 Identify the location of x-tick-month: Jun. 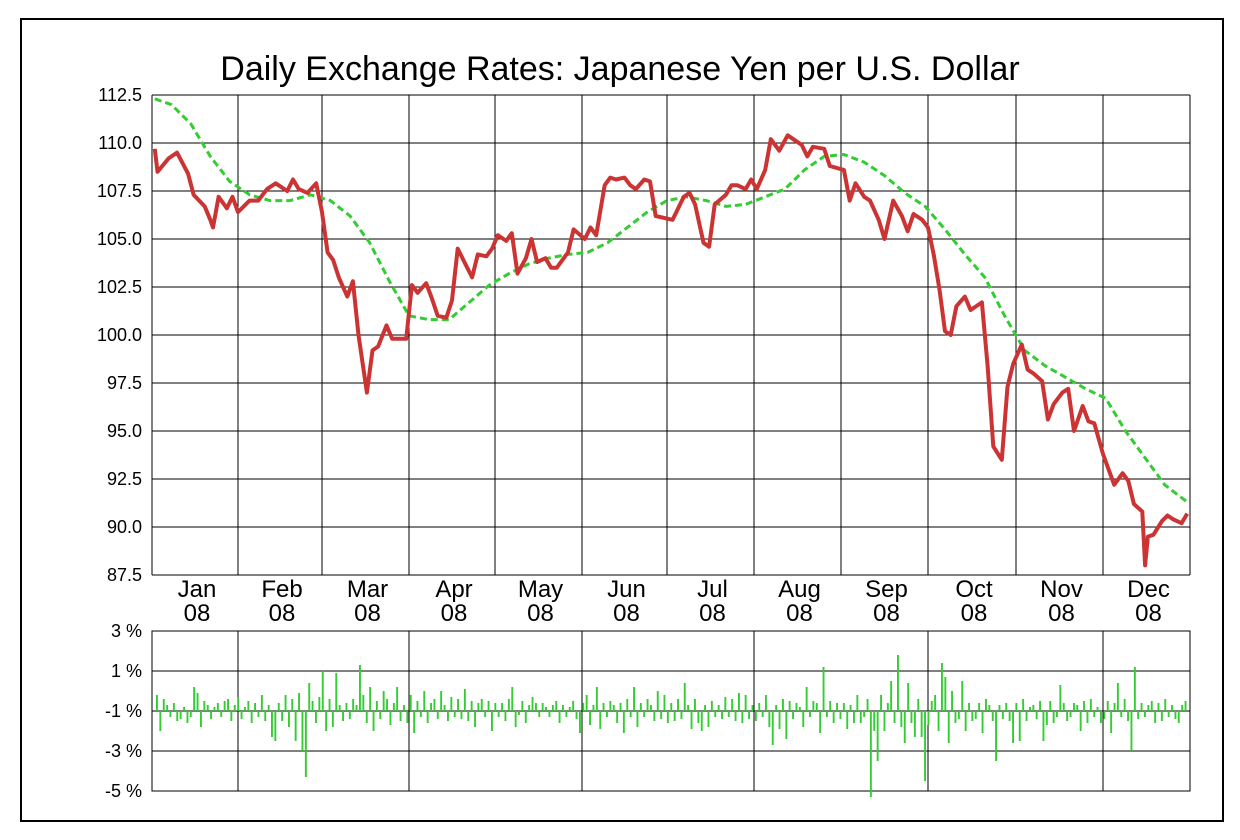
(626, 589).